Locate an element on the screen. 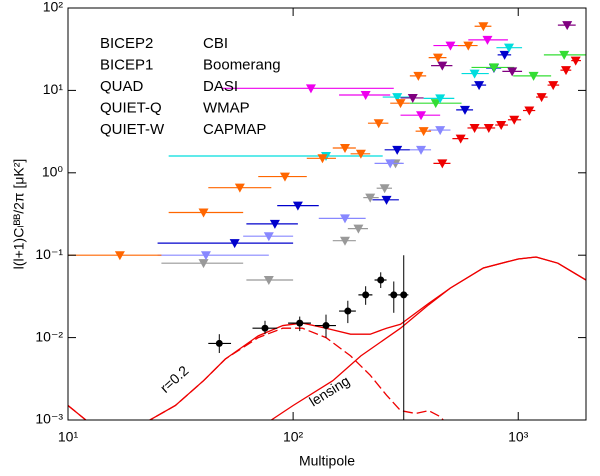  x-tick-label: 10³ is located at coordinates (518, 437).